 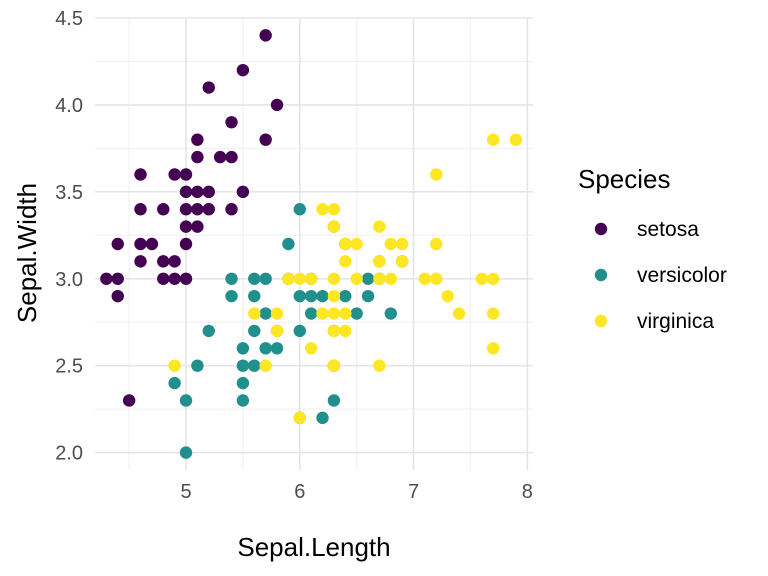 I want to click on legend-title: Species, so click(x=624, y=179).